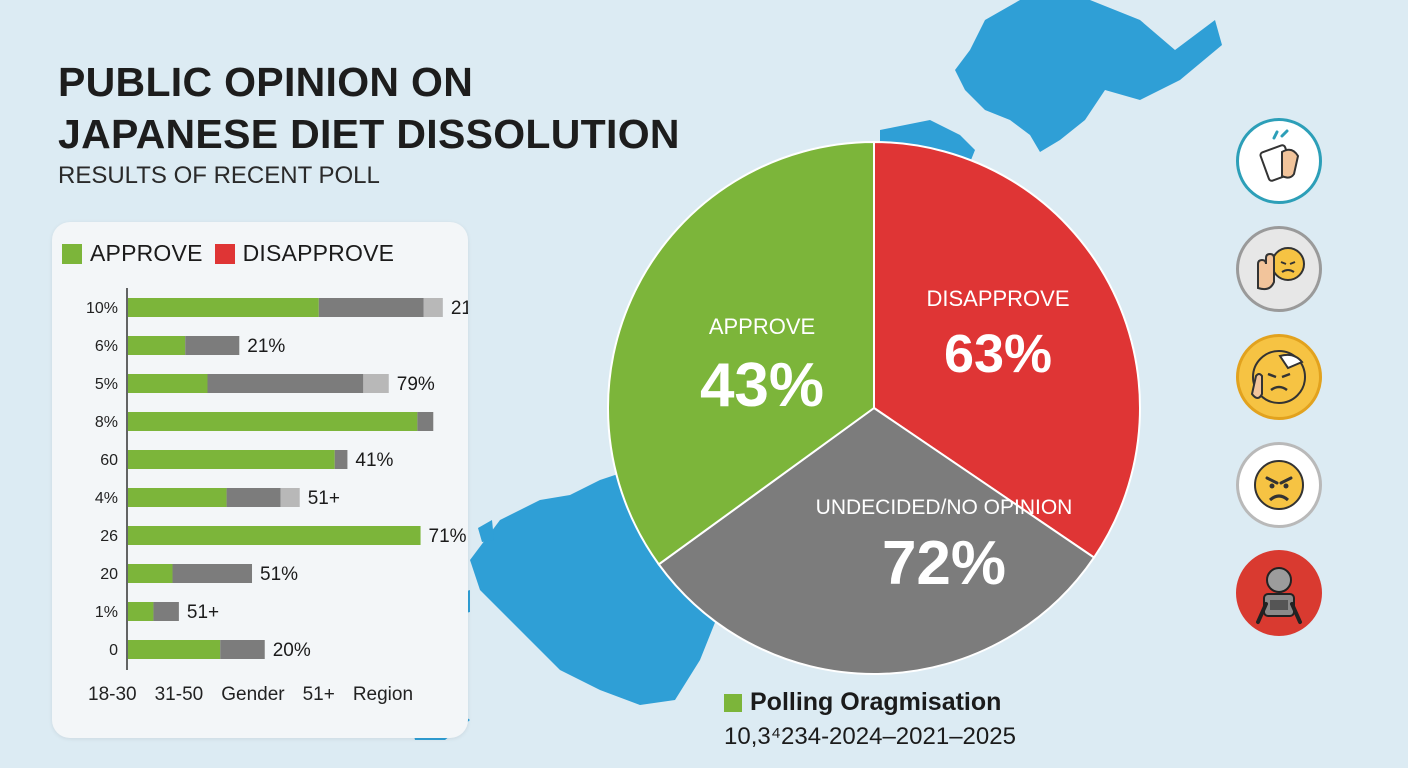  I want to click on bar-data-label: 41%, so click(374, 460).